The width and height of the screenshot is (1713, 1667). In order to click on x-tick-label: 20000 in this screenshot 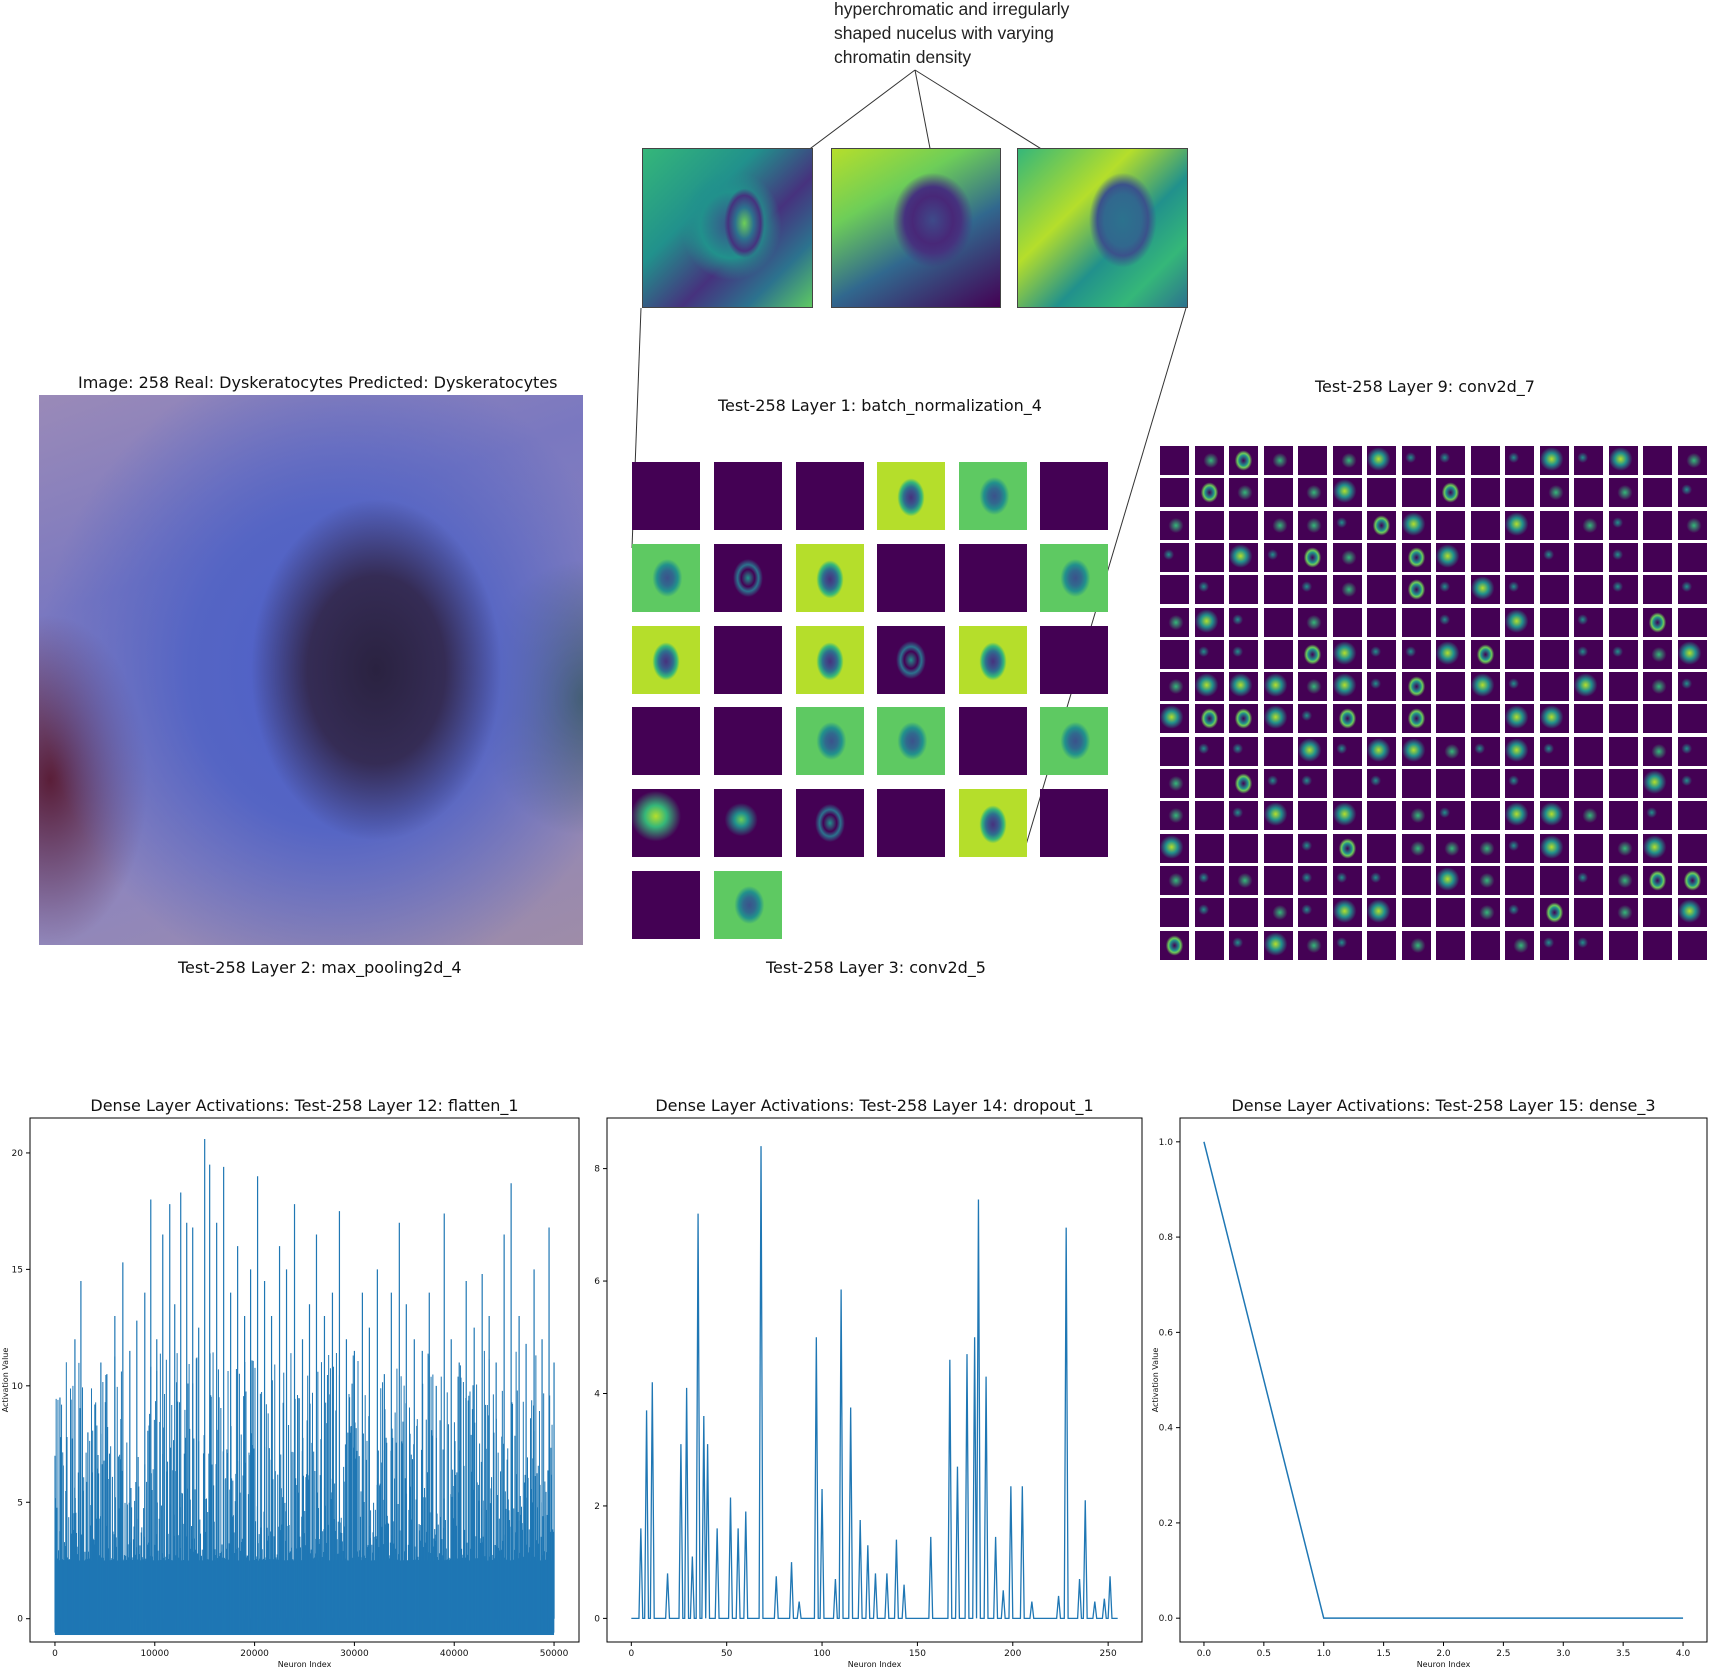, I will do `click(254, 1654)`.